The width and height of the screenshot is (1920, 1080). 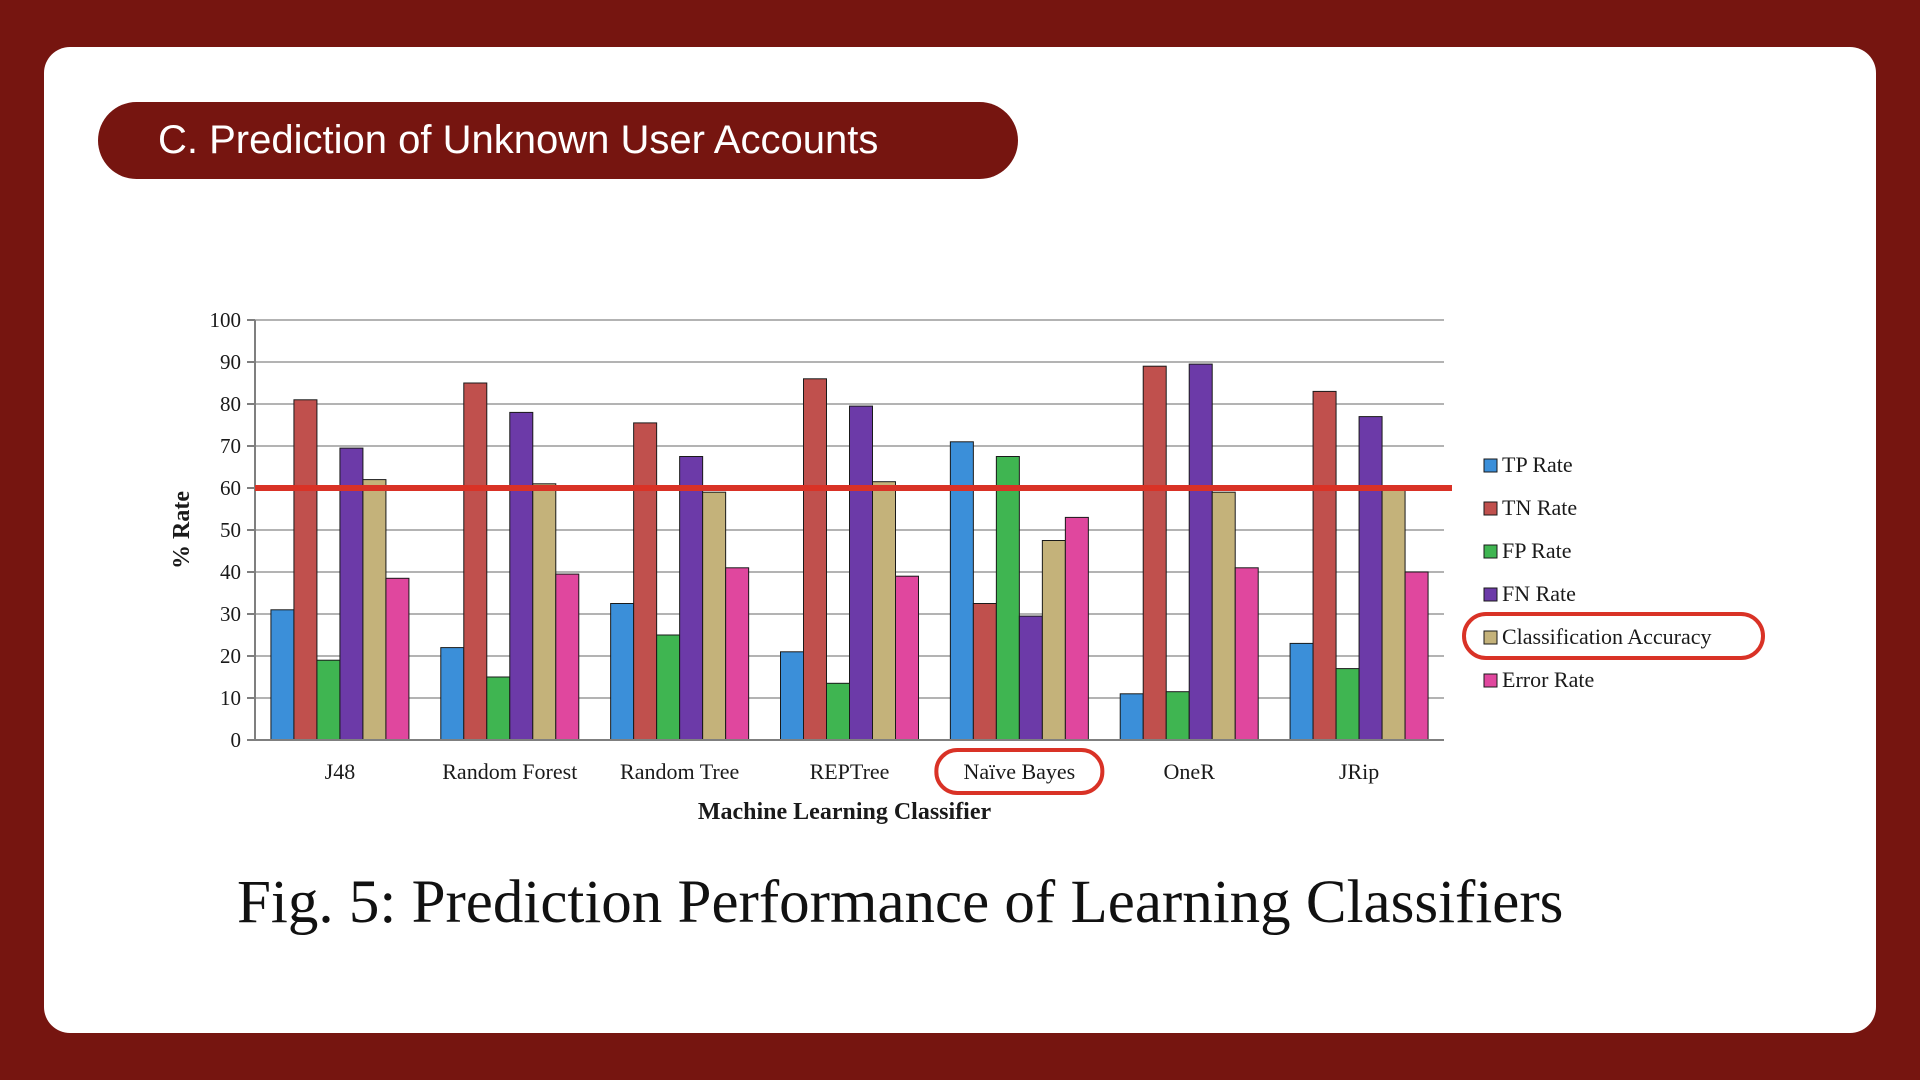 I want to click on y-tick-labels: 0 10 20 30 40 50 60 70 80 90 100, so click(x=226, y=530).